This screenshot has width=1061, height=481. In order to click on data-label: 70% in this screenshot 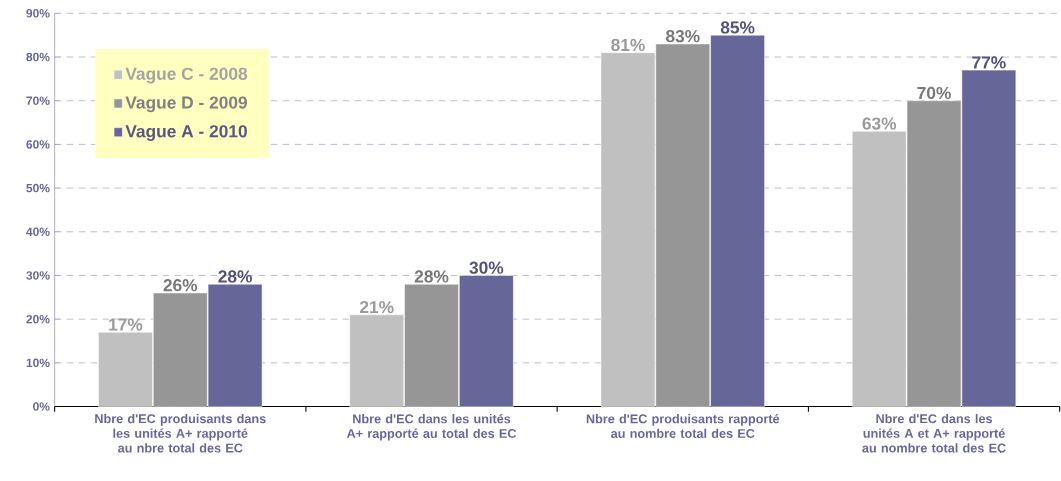, I will do `click(934, 93)`.